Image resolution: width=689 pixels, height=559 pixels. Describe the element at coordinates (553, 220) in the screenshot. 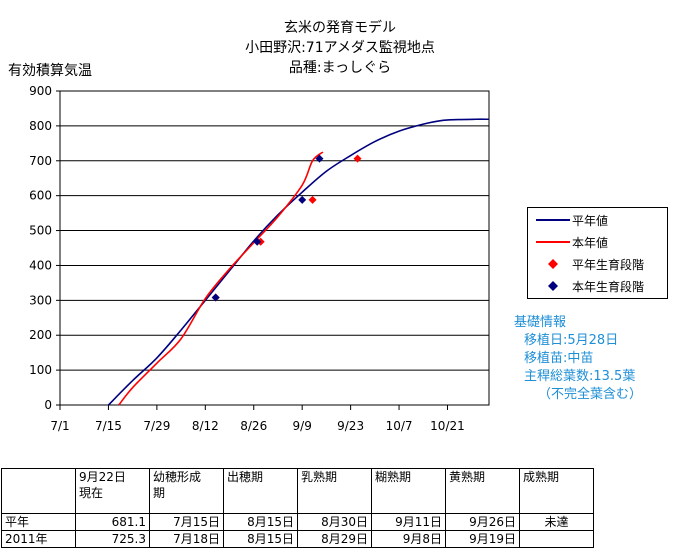

I see `legend-symbol-normal-line` at that location.